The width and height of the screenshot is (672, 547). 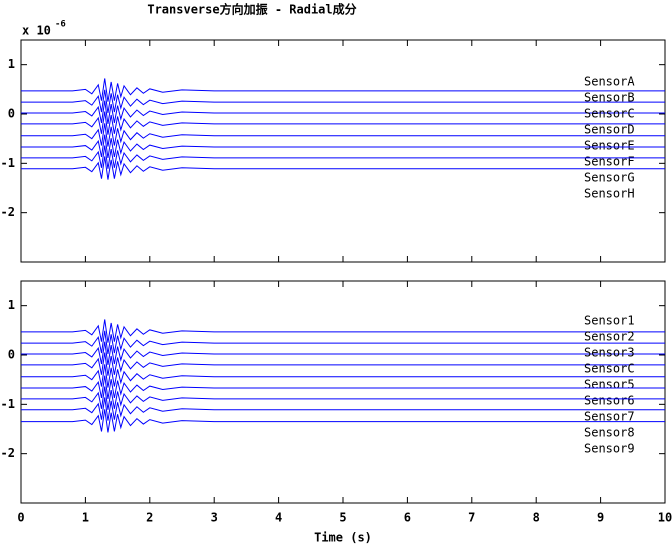 I want to click on x-tick-label: 2, so click(x=149, y=518).